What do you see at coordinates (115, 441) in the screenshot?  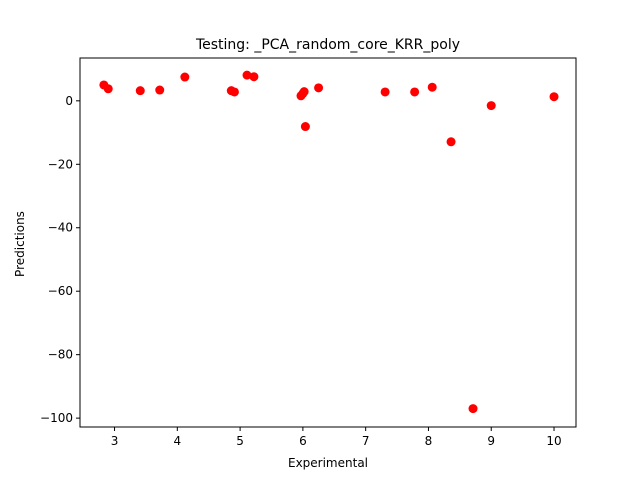 I see `x-tick-label: 3` at bounding box center [115, 441].